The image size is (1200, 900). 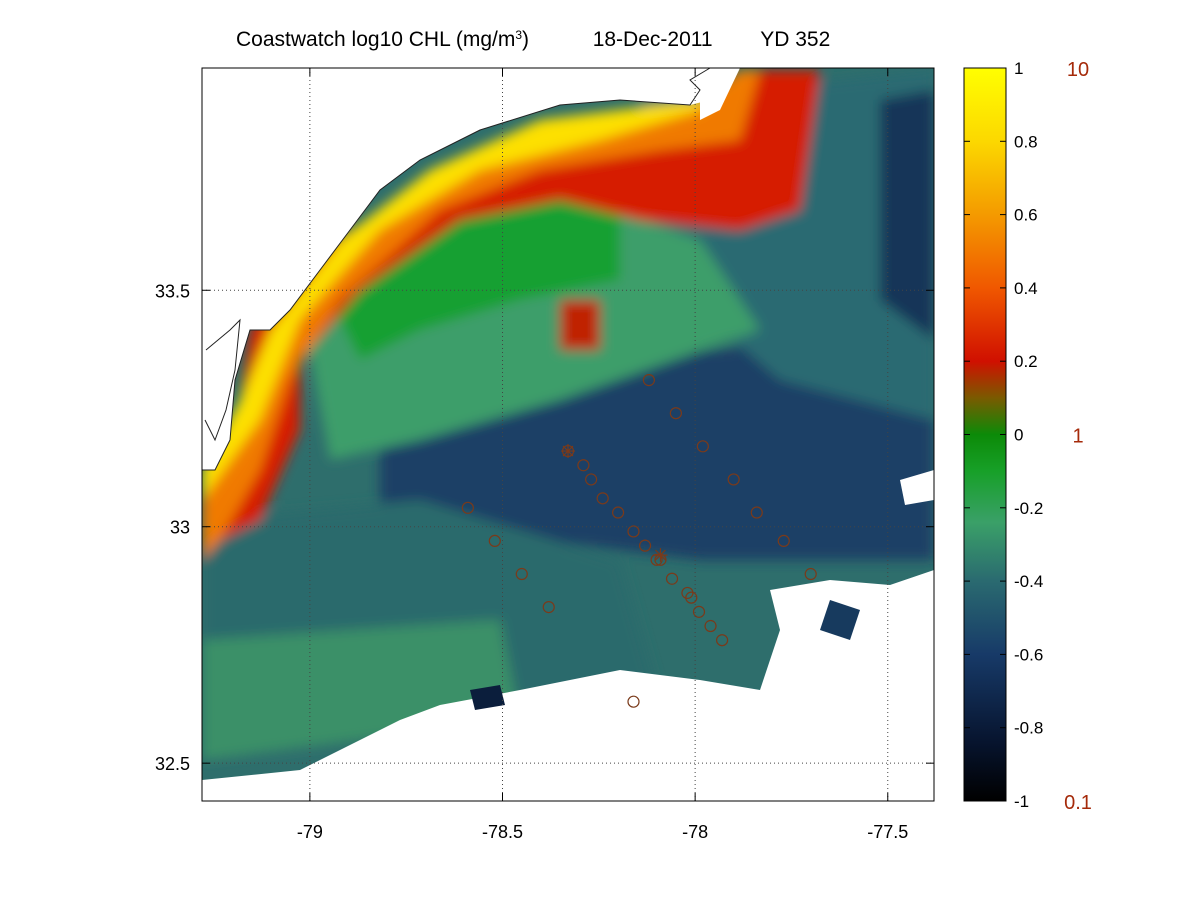 What do you see at coordinates (795, 39) in the screenshot?
I see `title-yearday: YD 352` at bounding box center [795, 39].